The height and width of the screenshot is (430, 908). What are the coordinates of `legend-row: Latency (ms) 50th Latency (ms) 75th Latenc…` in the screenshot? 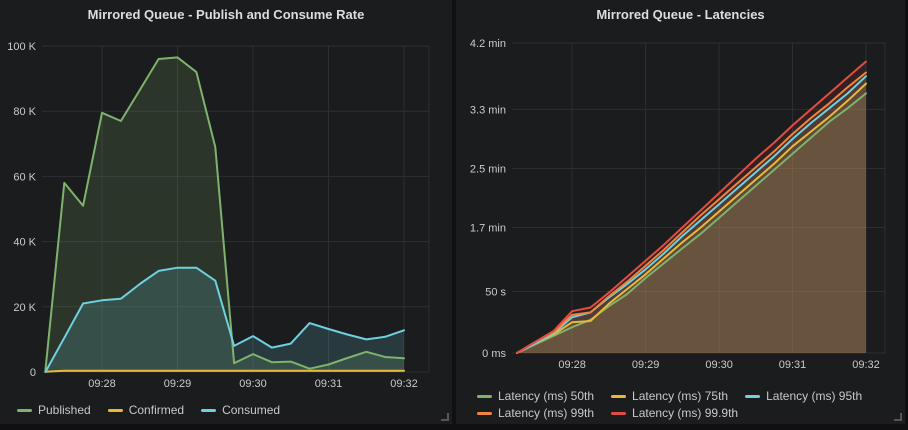 It's located at (669, 396).